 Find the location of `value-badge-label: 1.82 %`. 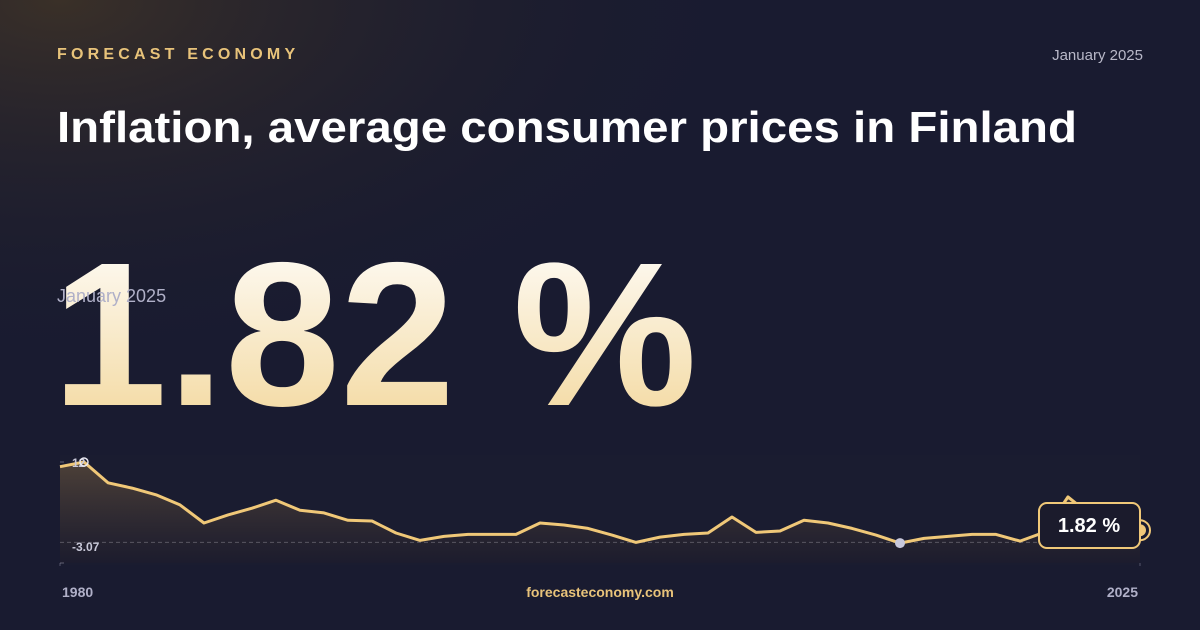

value-badge-label: 1.82 % is located at coordinates (1089, 526).